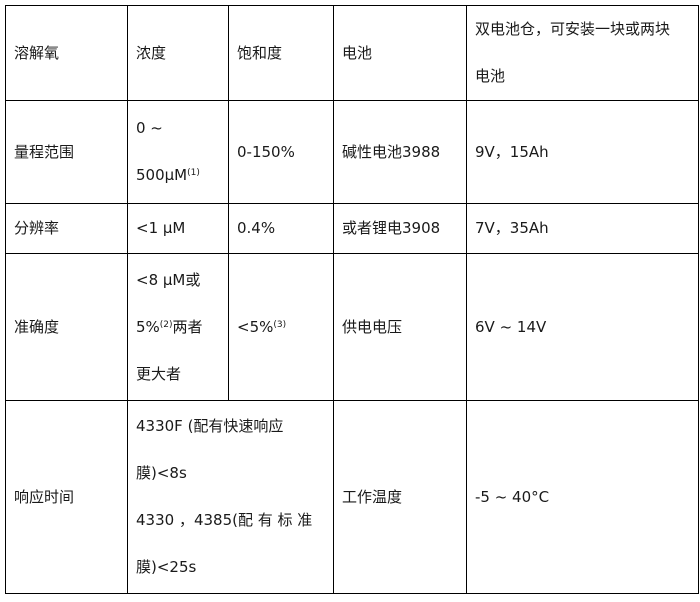  I want to click on table-row-resolution: 分辨率 <1 μM 0.4% 或者锂电3908 7V，35Ah, so click(352, 228).